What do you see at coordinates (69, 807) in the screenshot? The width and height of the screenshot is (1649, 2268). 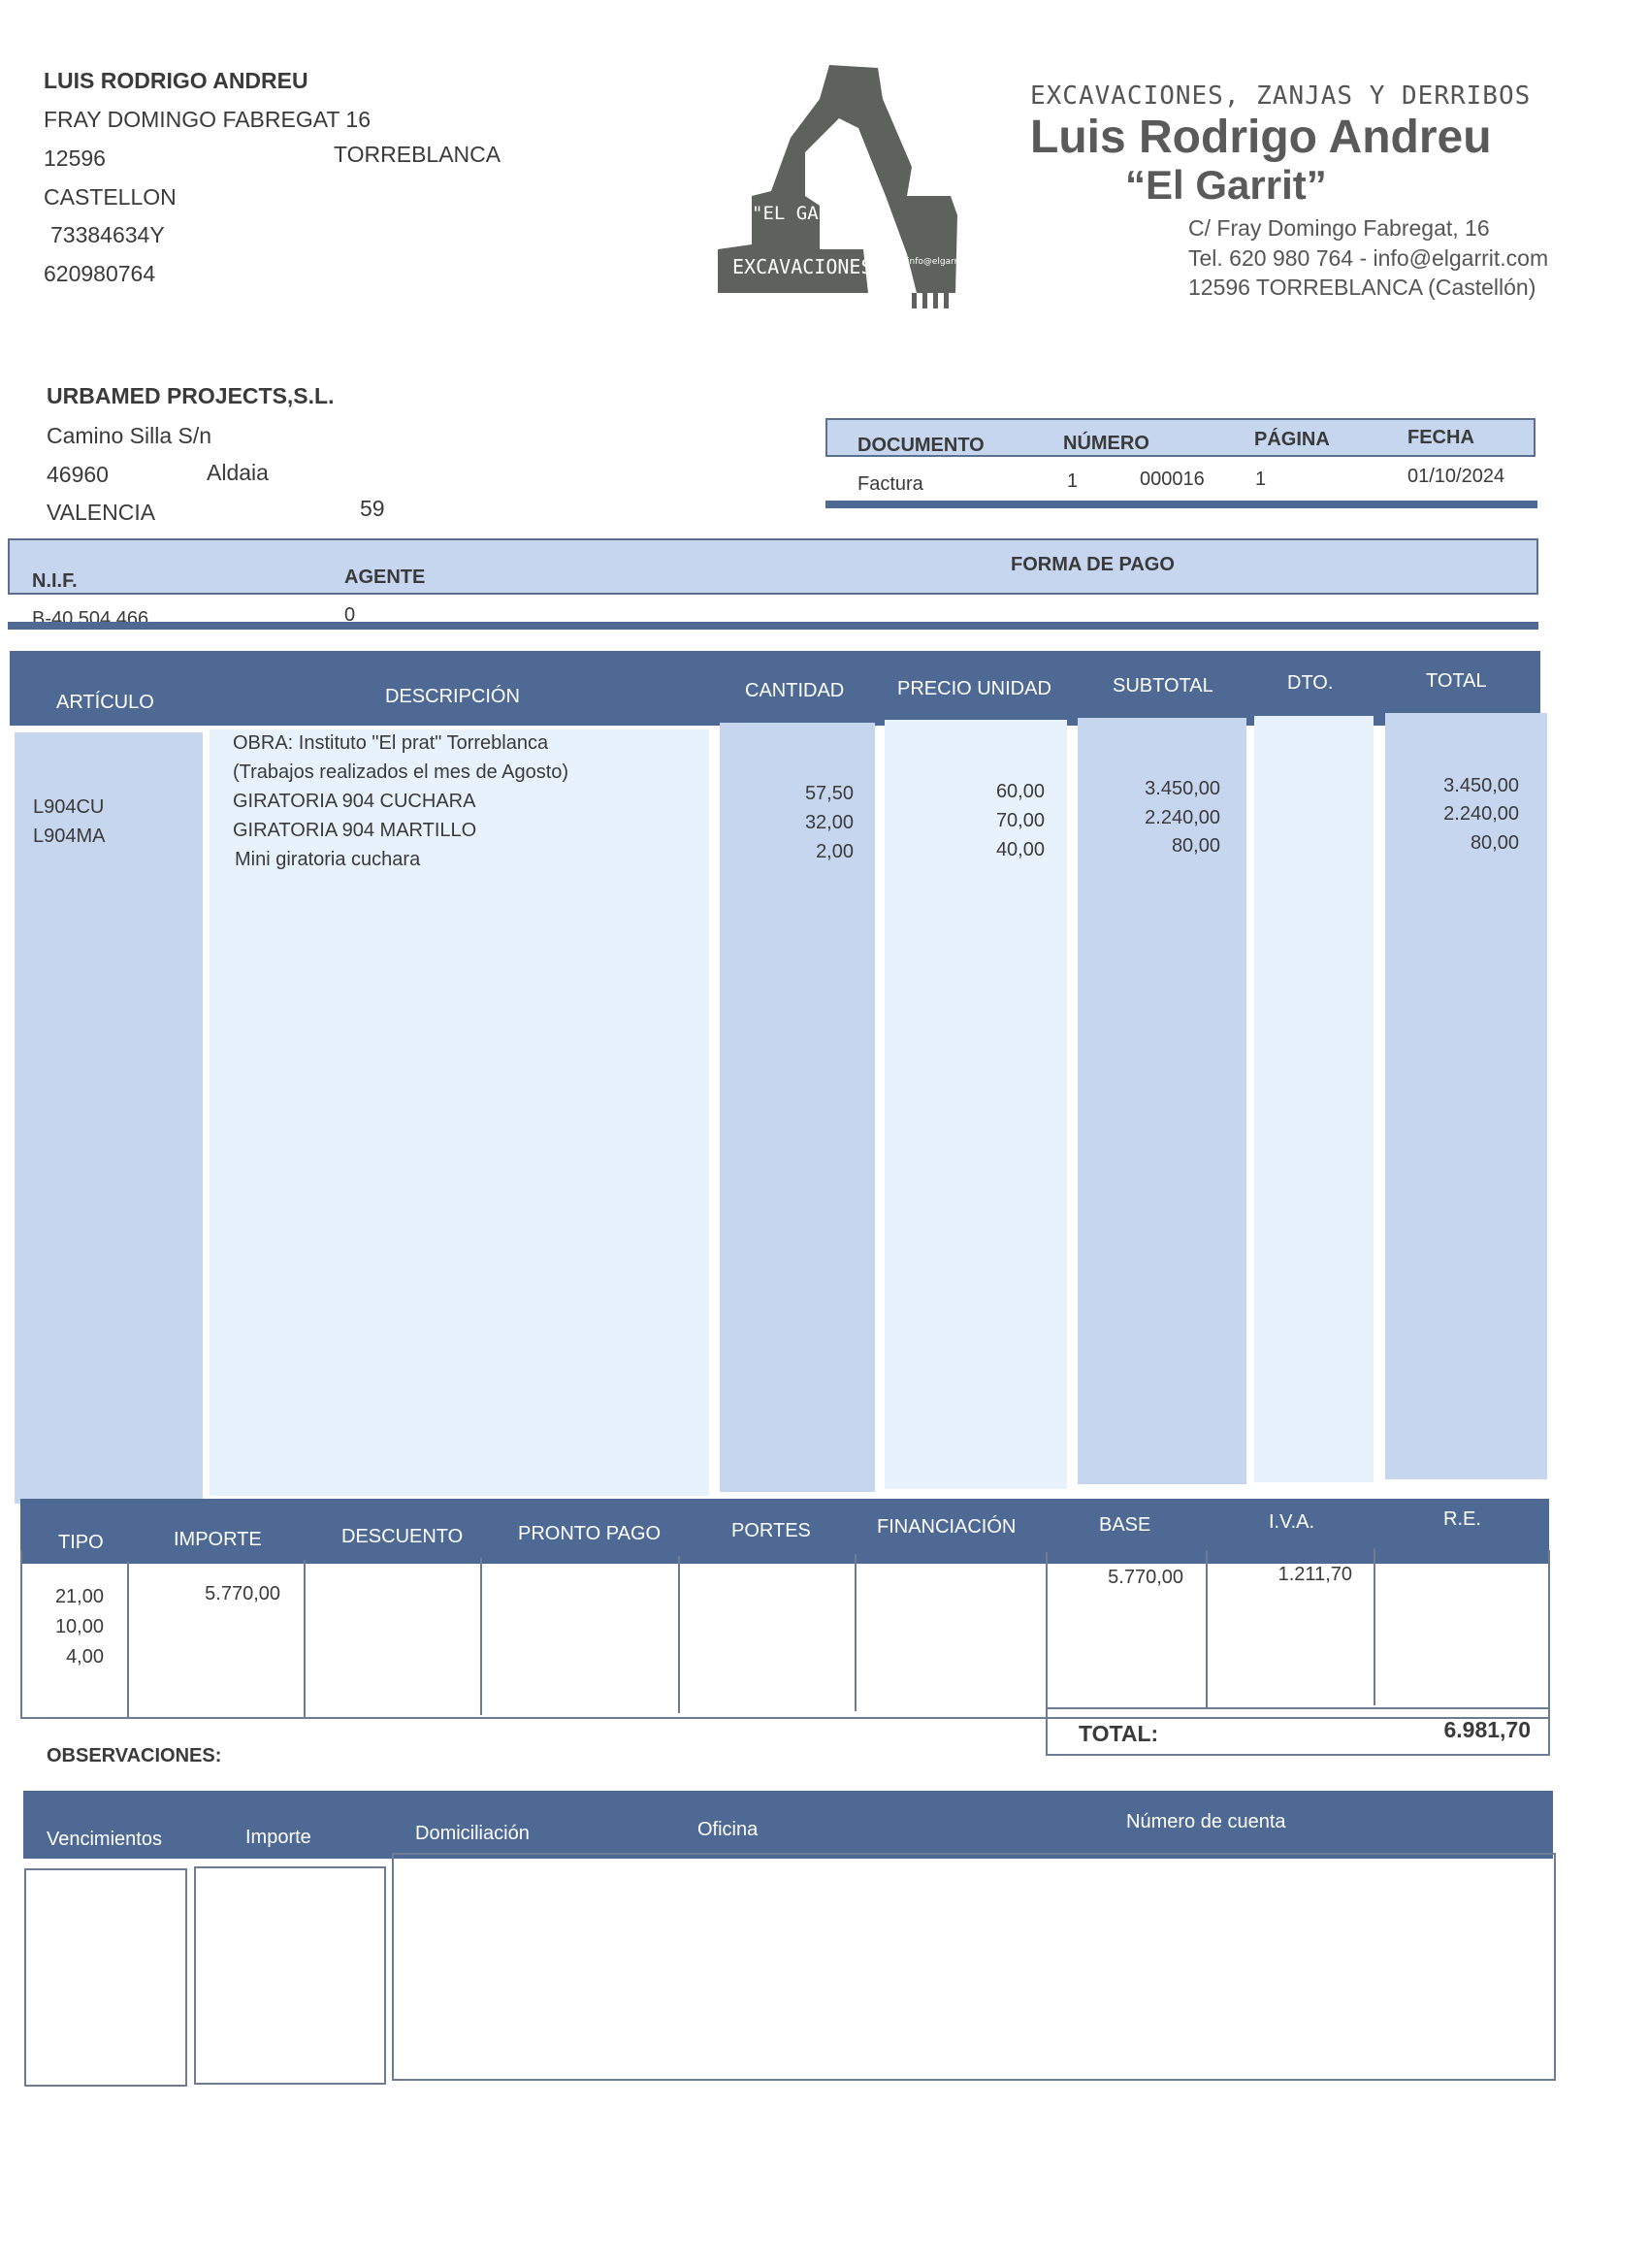 I see `item-article: L904CU` at bounding box center [69, 807].